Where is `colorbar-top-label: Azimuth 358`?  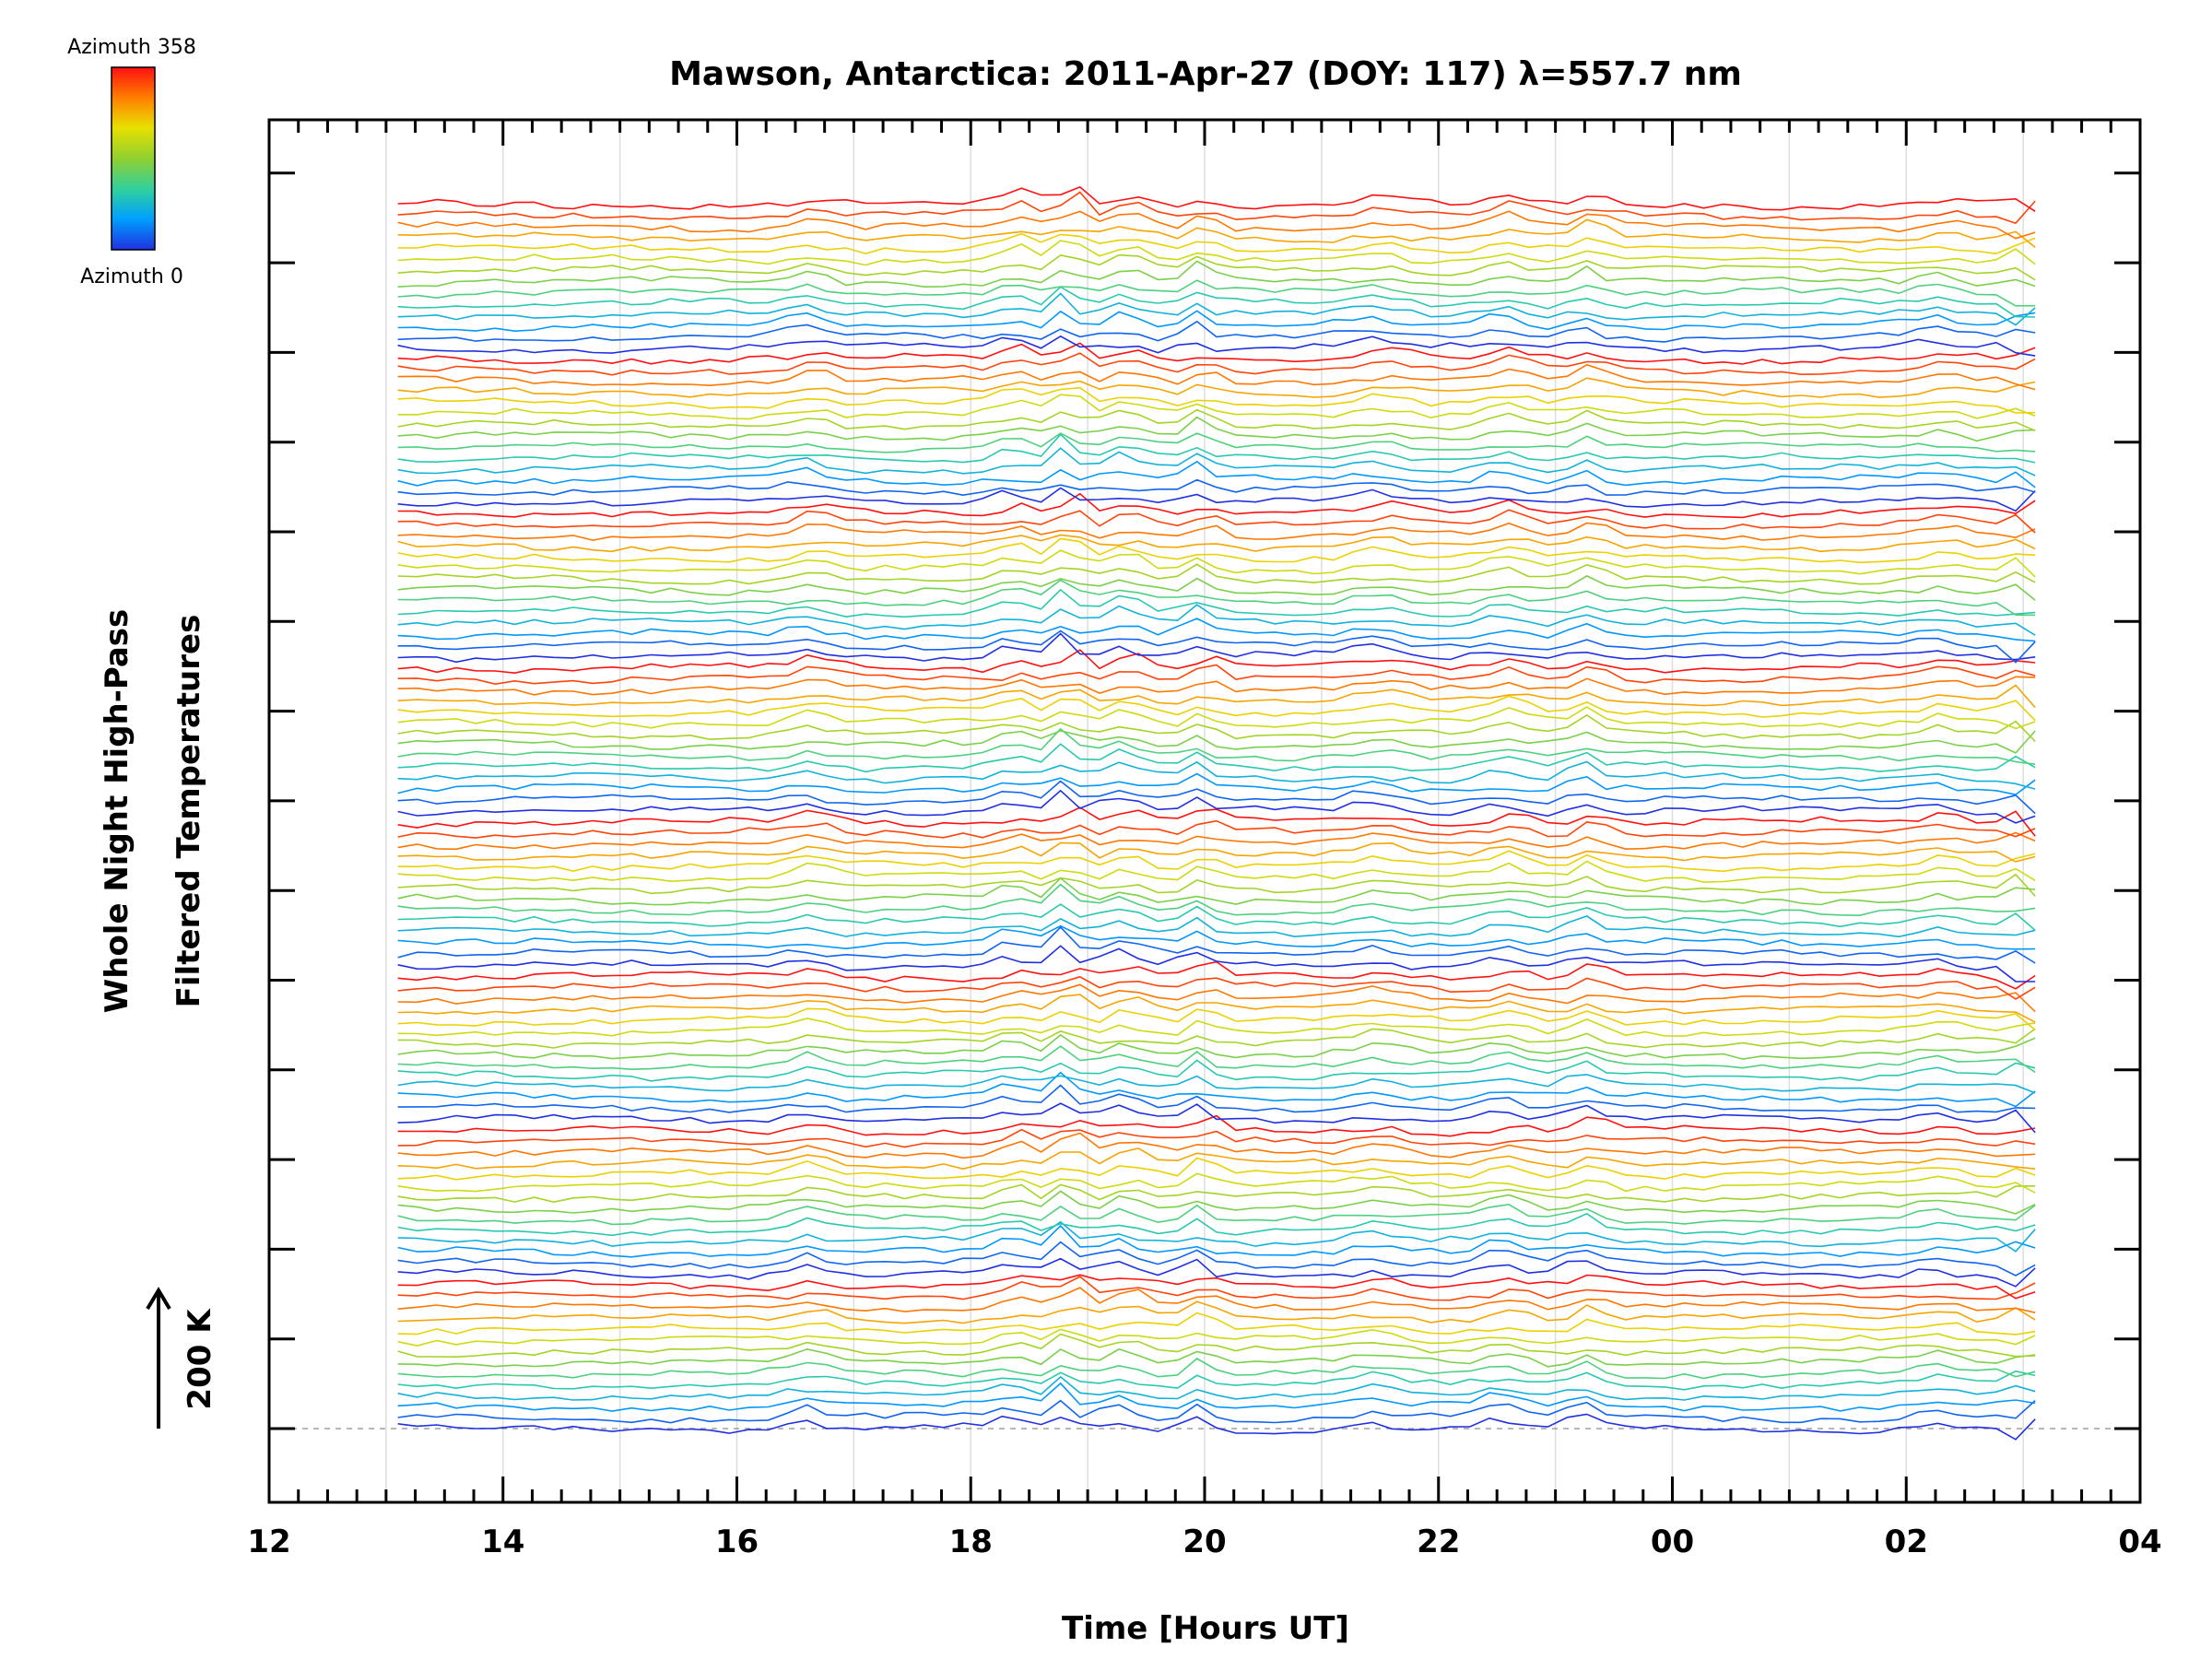 colorbar-top-label: Azimuth 358 is located at coordinates (131, 47).